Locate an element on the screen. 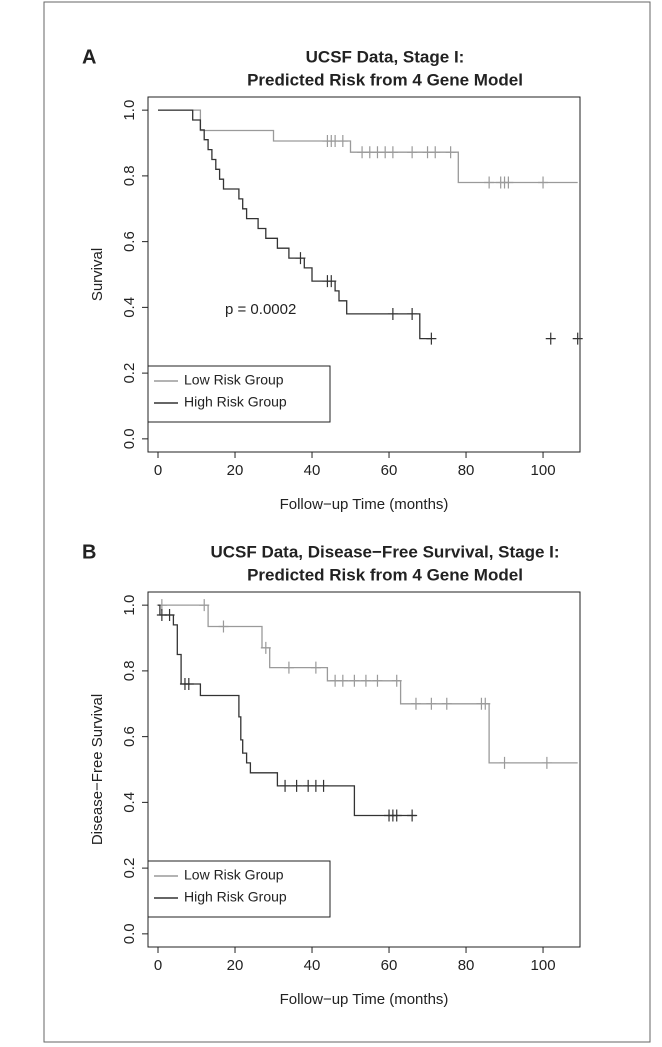 The width and height of the screenshot is (662, 1047). chart-title: UCSF Data, Stage I: is located at coordinates (385, 56).